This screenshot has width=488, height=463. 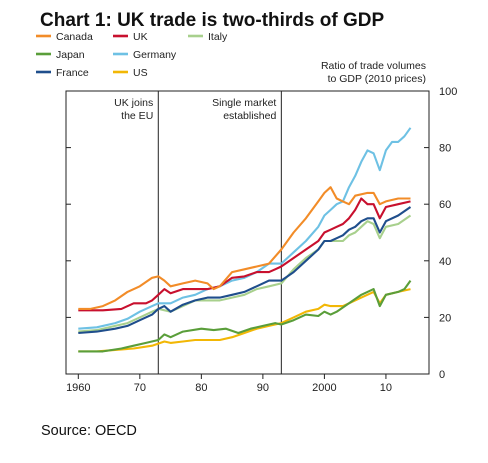 What do you see at coordinates (324, 388) in the screenshot?
I see `x-tick-label: 2000` at bounding box center [324, 388].